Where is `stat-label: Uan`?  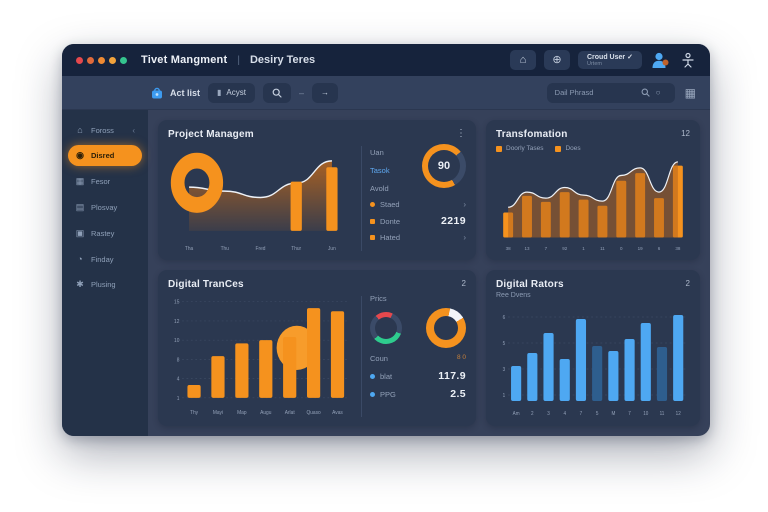
stat-label: Uan is located at coordinates (377, 152).